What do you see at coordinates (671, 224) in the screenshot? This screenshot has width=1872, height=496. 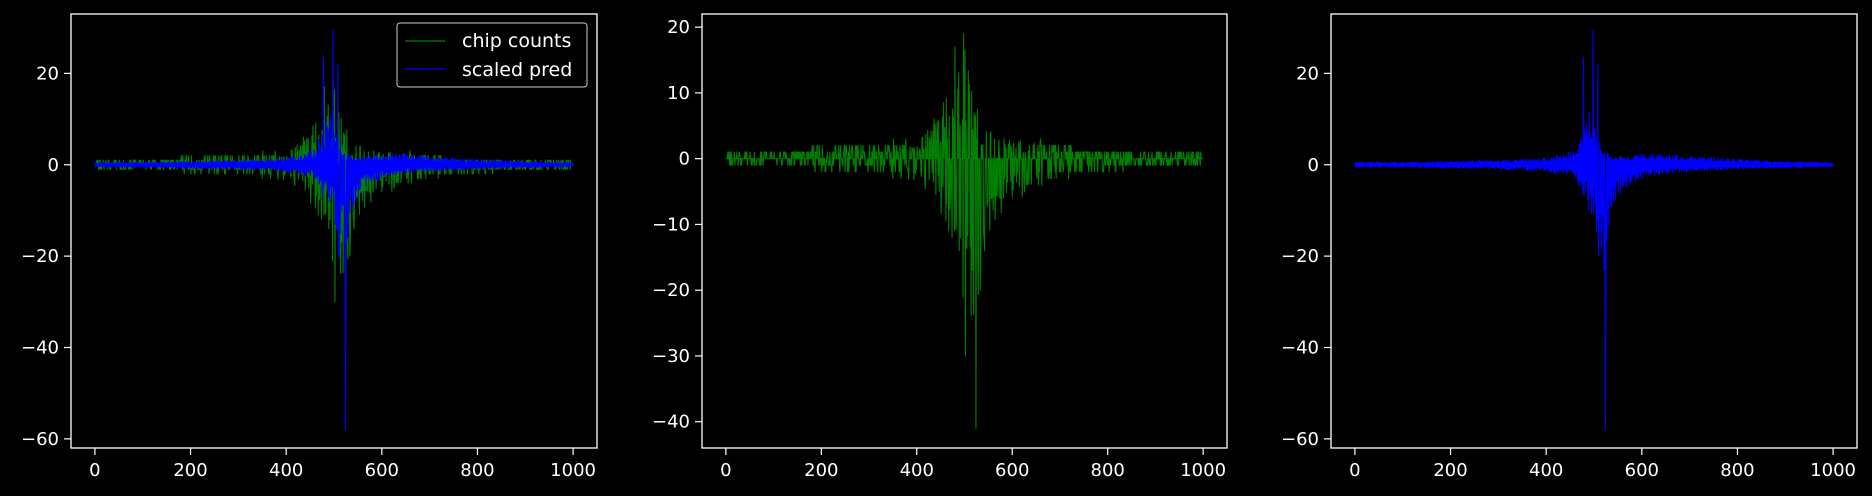 I see `y-tick-label: −10` at bounding box center [671, 224].